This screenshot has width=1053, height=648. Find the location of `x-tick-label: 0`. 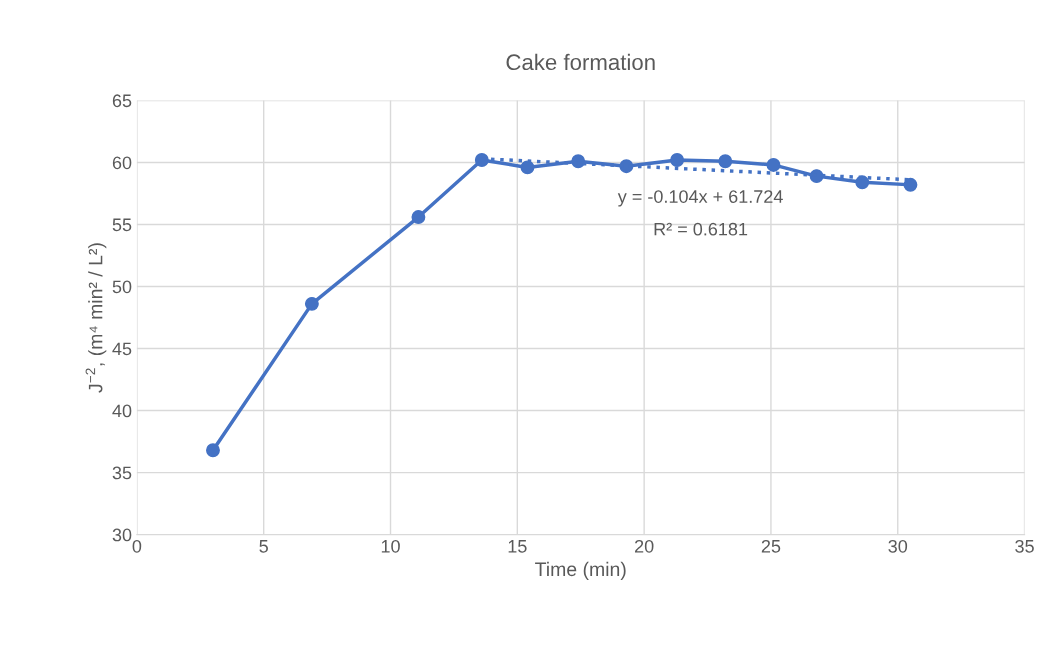

x-tick-label: 0 is located at coordinates (137, 546).